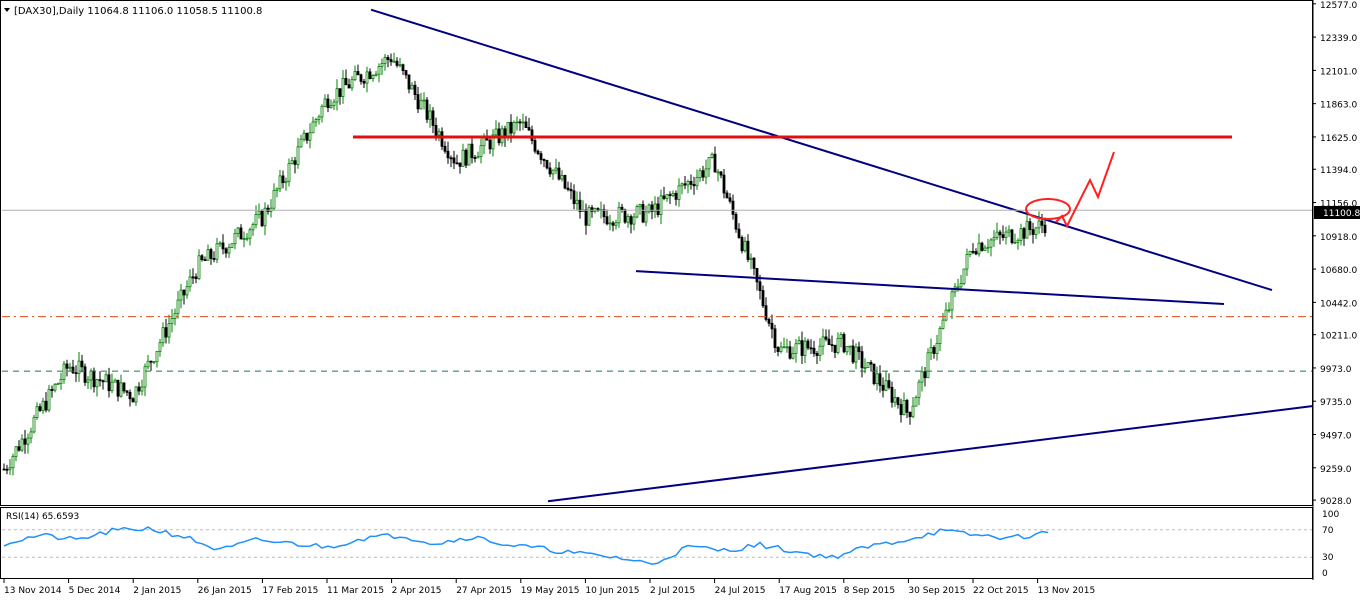  Describe the element at coordinates (1001, 591) in the screenshot. I see `time-tick-label: 22 Oct 2015` at that location.